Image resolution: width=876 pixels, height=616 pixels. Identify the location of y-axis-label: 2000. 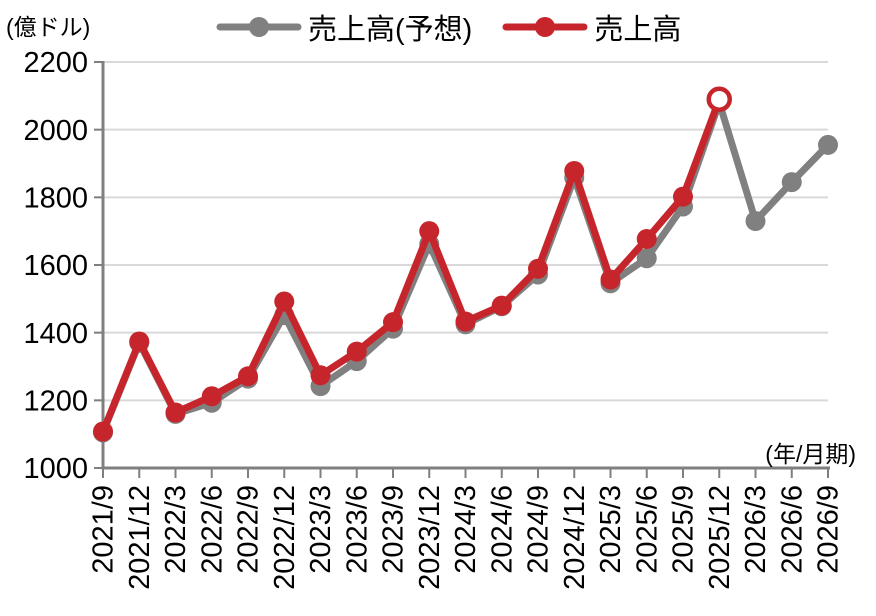
(55, 131).